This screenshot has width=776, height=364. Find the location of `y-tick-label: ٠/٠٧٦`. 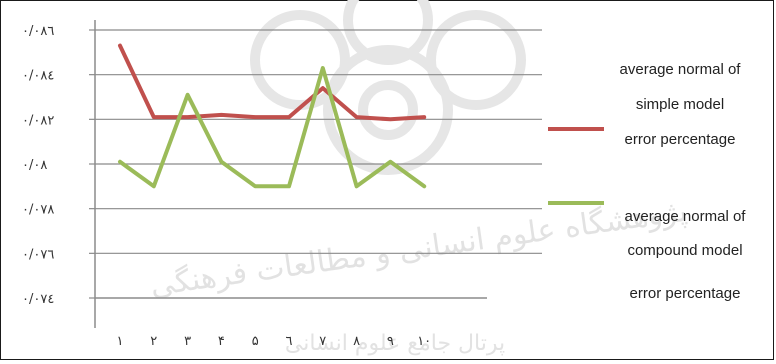

y-tick-label: ٠/٠٧٦ is located at coordinates (38, 254).